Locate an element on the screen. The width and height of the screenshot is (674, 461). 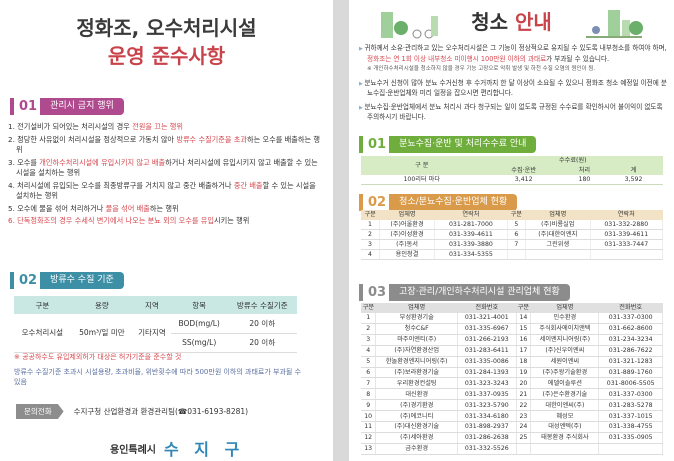
header-cell: 구 분 is located at coordinates (422, 166).